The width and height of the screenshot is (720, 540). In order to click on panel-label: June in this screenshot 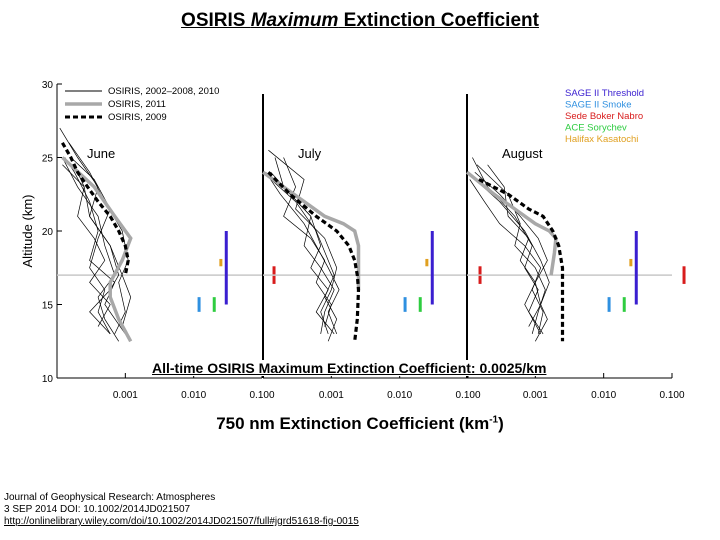, I will do `click(101, 153)`.